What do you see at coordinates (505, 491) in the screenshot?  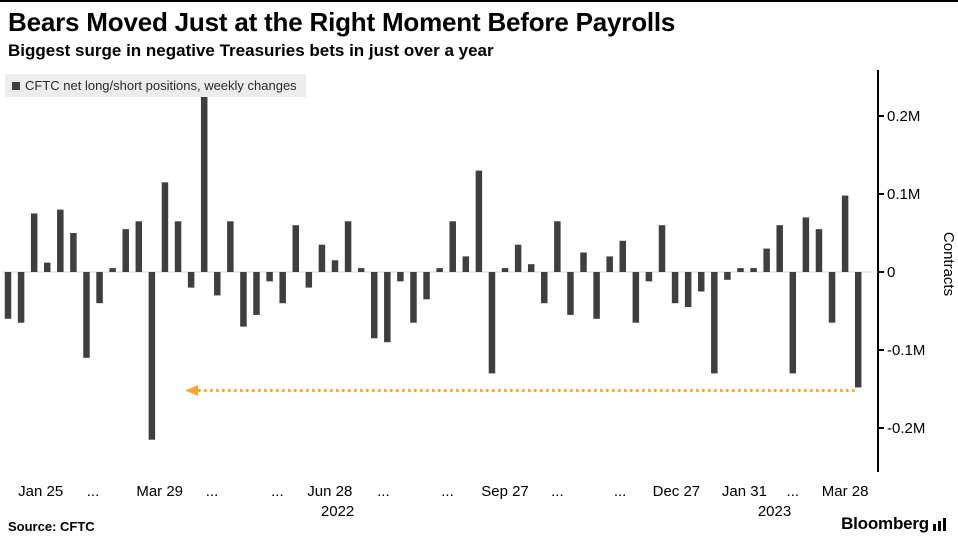 I see `x-tick-label: Sep 27` at bounding box center [505, 491].